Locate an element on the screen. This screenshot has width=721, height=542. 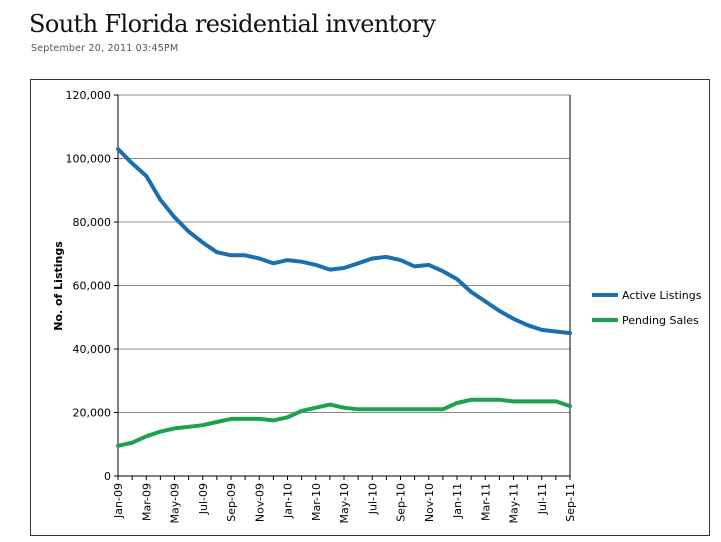
y-tick-label: 120,000 is located at coordinates (89, 95).